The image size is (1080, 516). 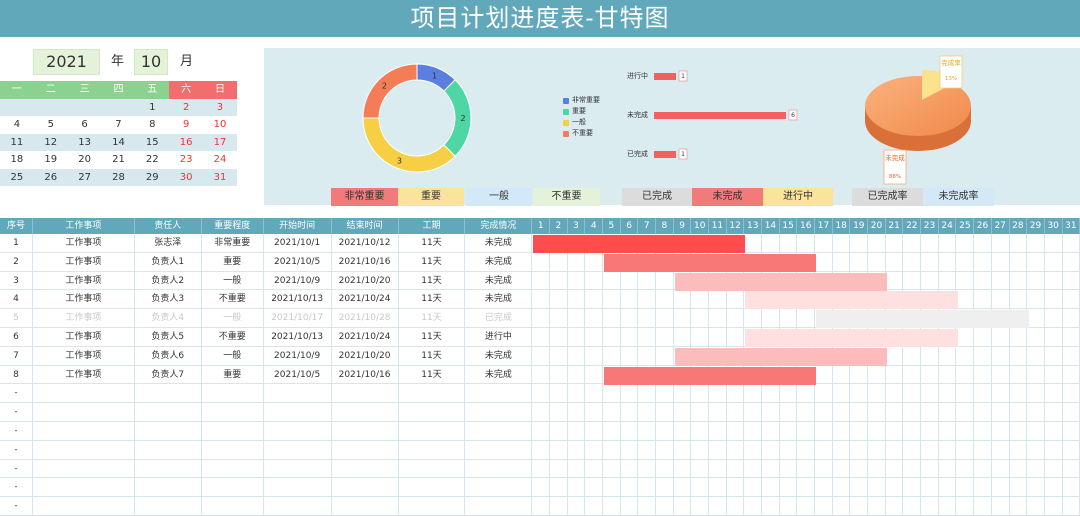 What do you see at coordinates (151, 62) in the screenshot?
I see `month-field: 10` at bounding box center [151, 62].